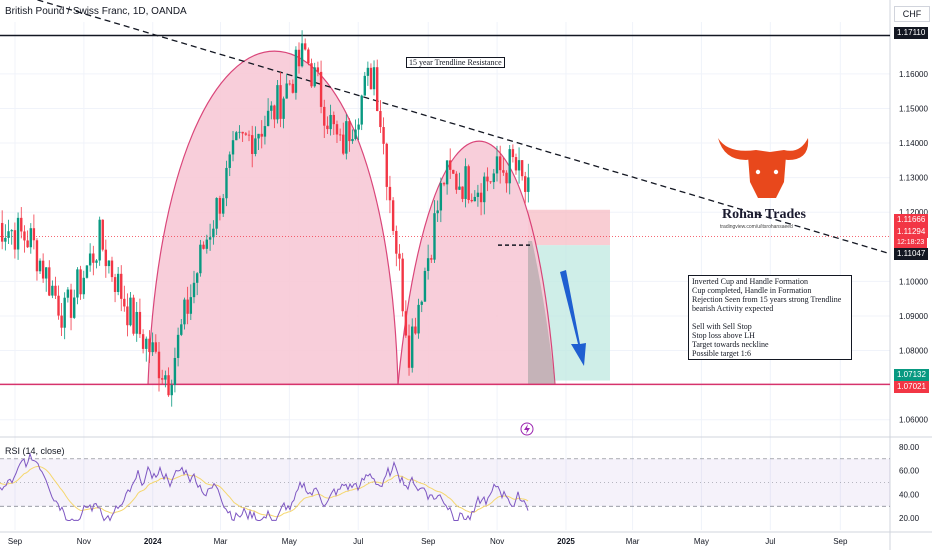 The height and width of the screenshot is (550, 932). I want to click on analysis-line, so click(770, 317).